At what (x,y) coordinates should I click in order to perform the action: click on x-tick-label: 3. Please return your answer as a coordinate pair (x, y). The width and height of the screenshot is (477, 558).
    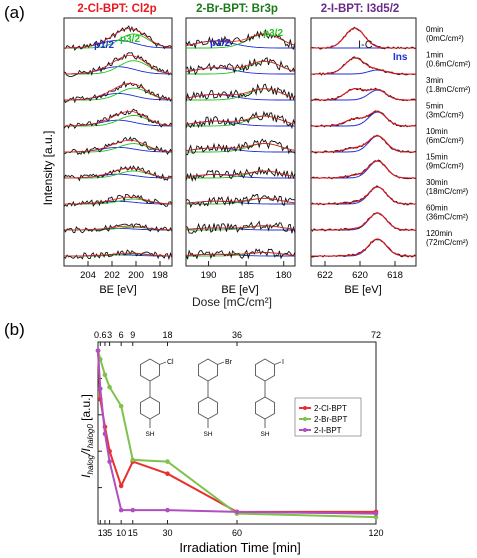
    Looking at the image, I should click on (104, 533).